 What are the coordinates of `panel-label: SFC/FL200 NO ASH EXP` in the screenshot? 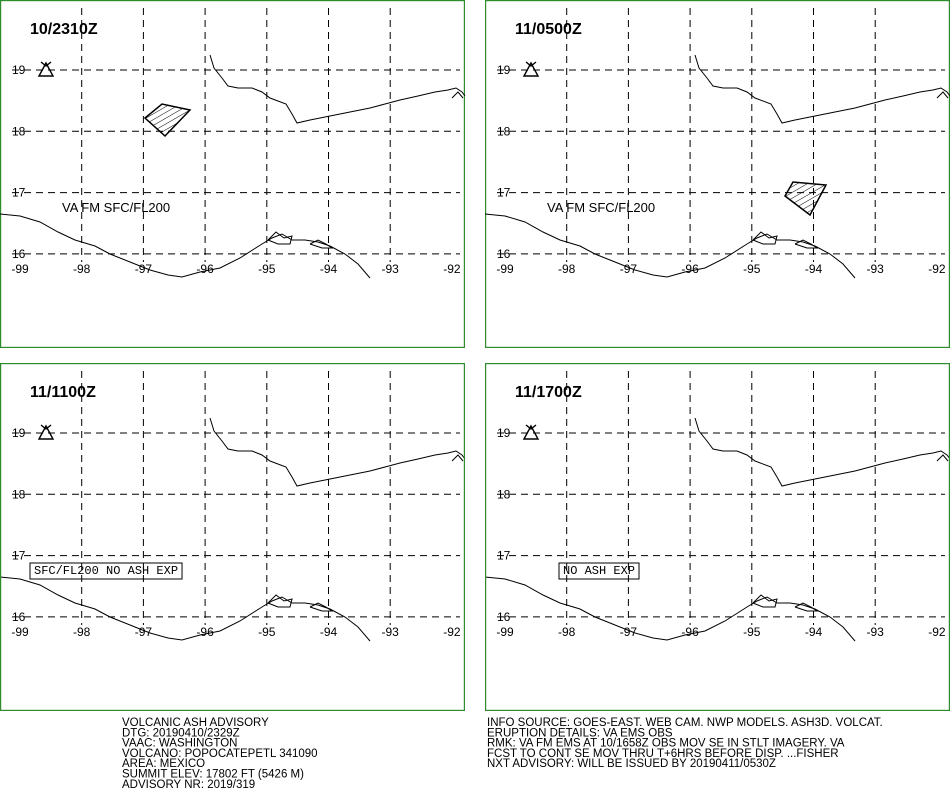 It's located at (106, 571).